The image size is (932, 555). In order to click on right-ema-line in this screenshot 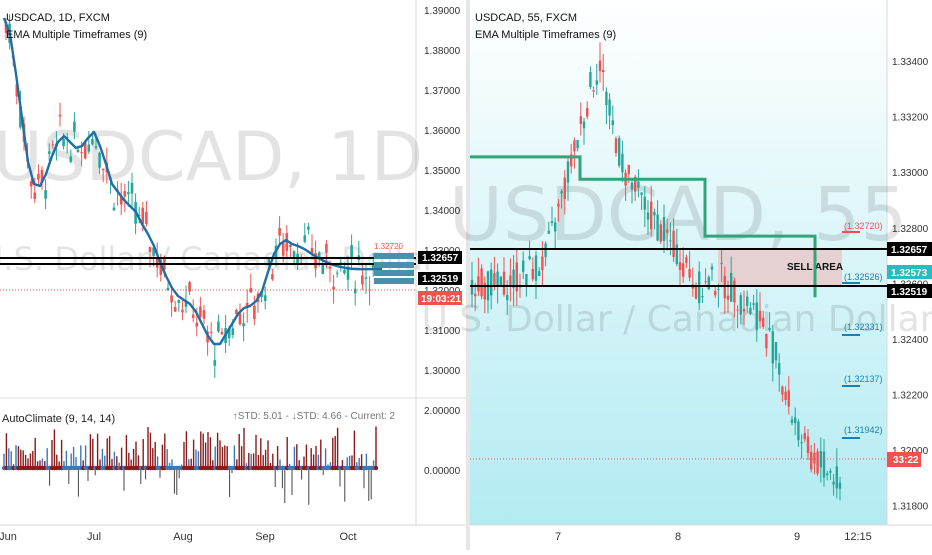, I will do `click(643, 226)`.